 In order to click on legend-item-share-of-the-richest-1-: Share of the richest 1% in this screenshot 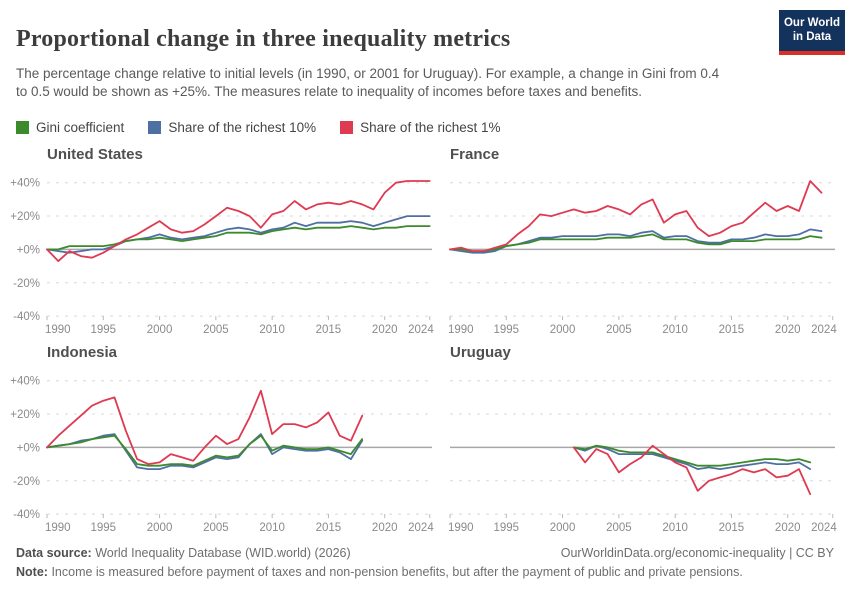, I will do `click(420, 127)`.